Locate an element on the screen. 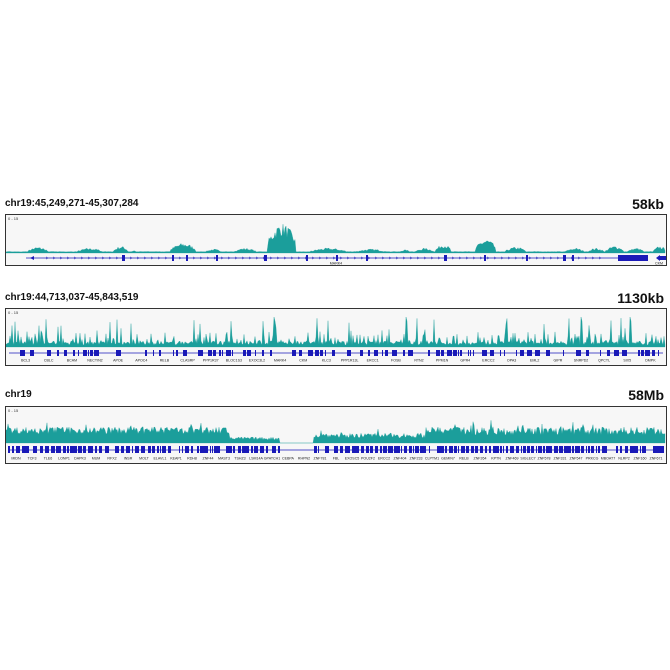 This screenshot has width=670, height=670. gene-label: CEBPA is located at coordinates (288, 459).